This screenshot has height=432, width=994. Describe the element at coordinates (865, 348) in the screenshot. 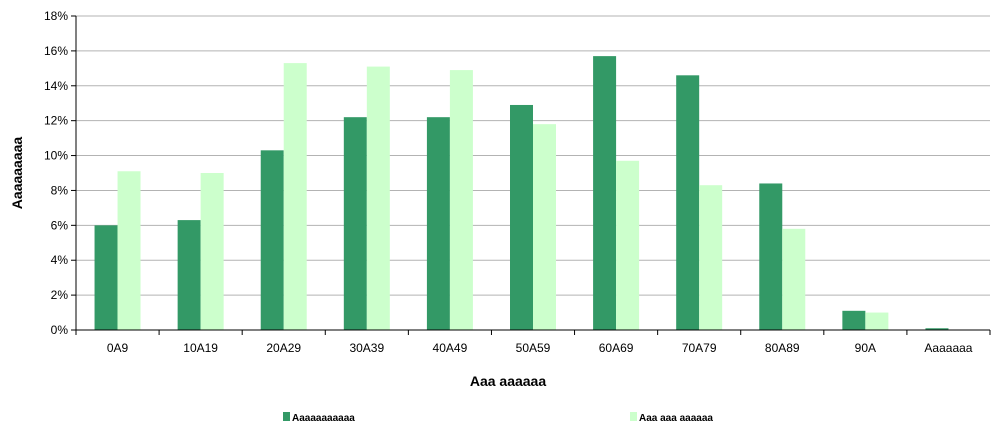

I see `x-tick-label: 90A` at that location.